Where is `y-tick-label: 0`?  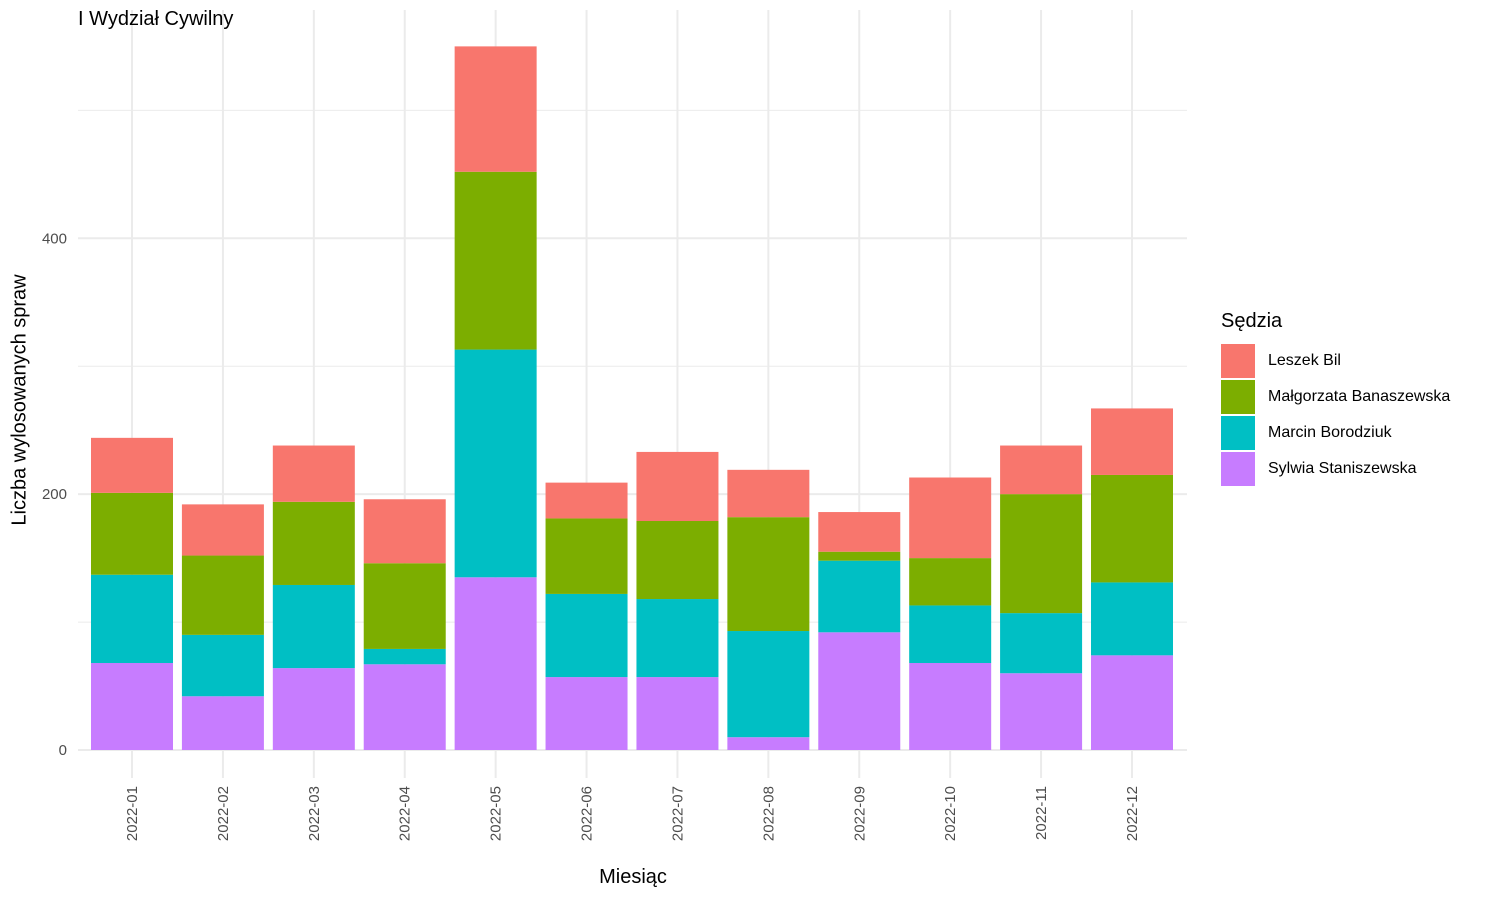 y-tick-label: 0 is located at coordinates (63, 750).